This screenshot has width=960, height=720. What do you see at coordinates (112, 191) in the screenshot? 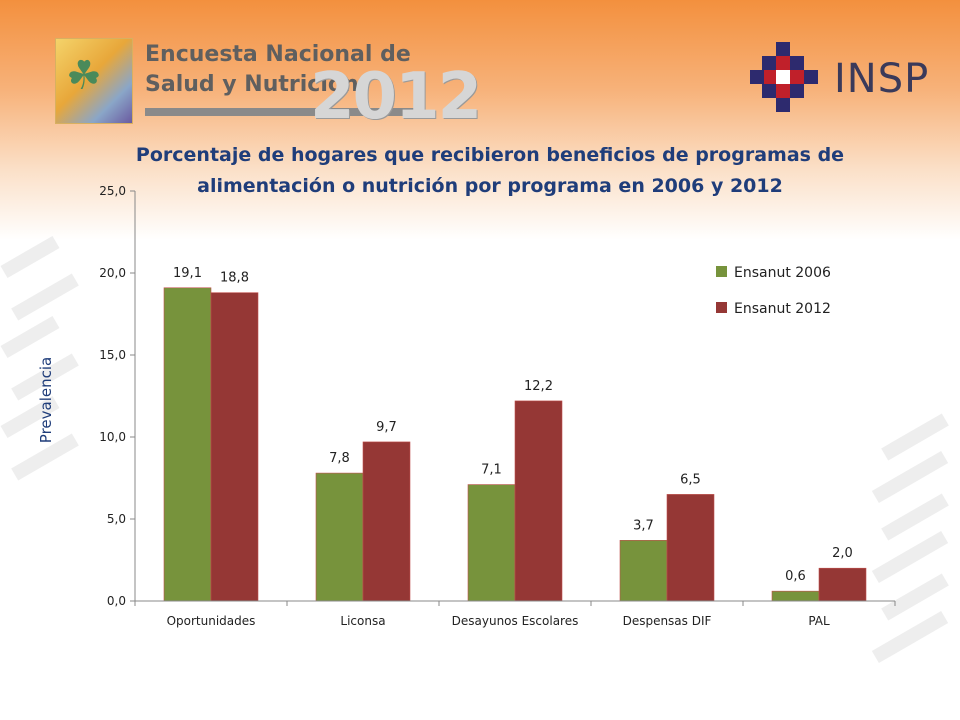
I see `y-tick-label: 25,0` at bounding box center [112, 191].